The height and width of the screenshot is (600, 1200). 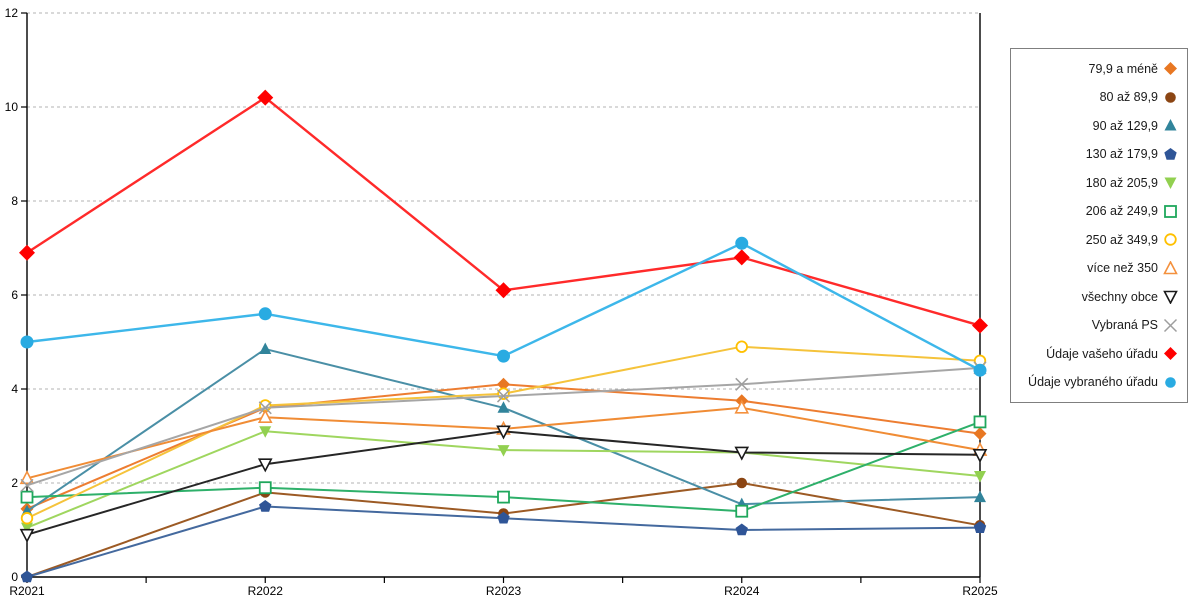 I want to click on legend-label: všechny obce, so click(x=1119, y=296).